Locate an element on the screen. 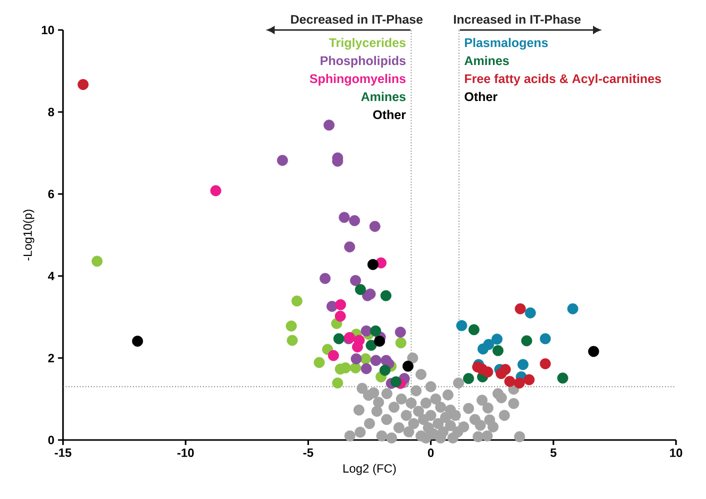  x-tick-label: 10 is located at coordinates (676, 453).